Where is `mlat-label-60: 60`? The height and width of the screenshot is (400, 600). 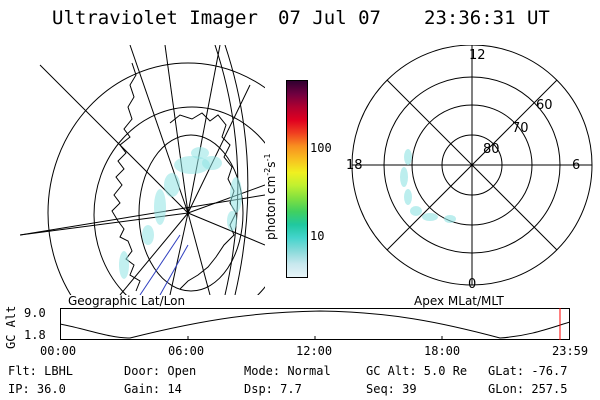 mlat-label-60: 60 is located at coordinates (544, 105).